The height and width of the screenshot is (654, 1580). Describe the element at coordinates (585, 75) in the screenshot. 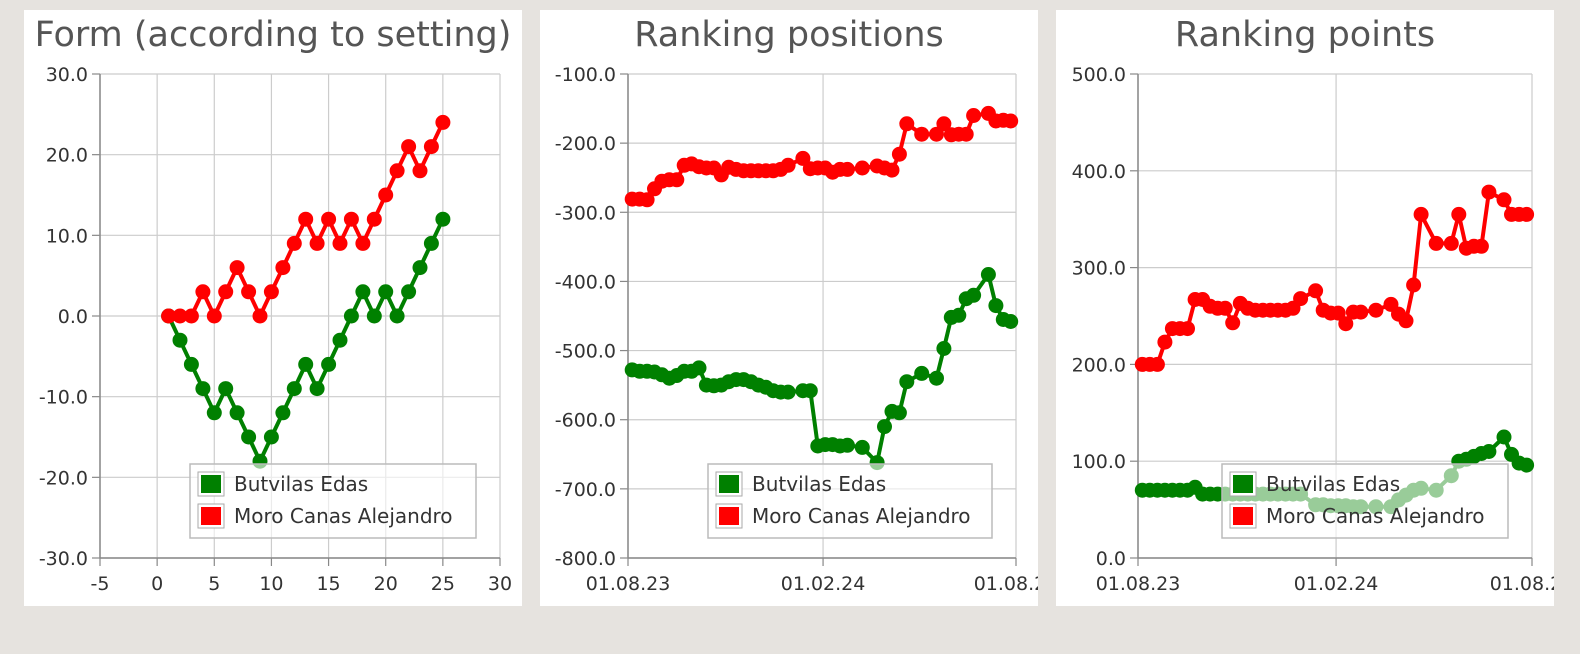

I see `y-tick-label: -100.0` at that location.